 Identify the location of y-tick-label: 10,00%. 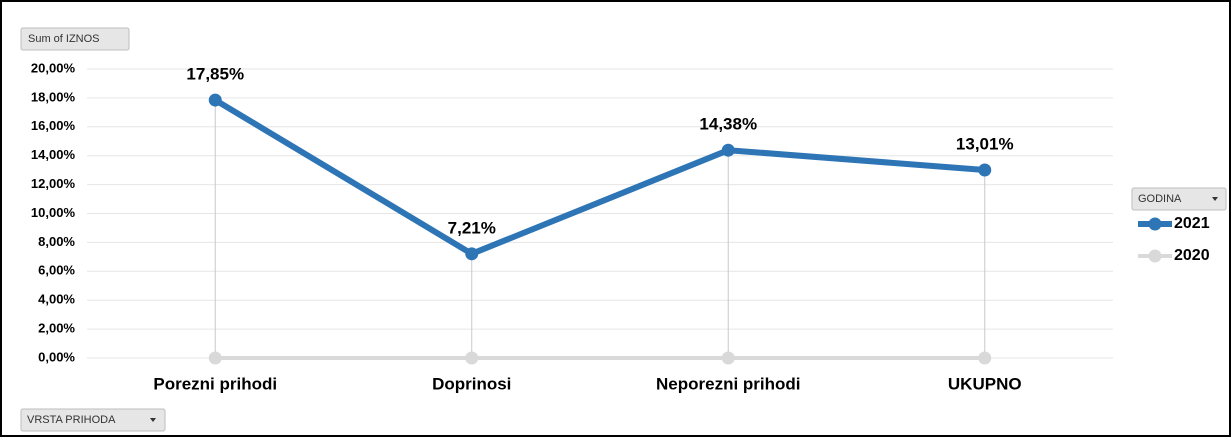
(53, 212).